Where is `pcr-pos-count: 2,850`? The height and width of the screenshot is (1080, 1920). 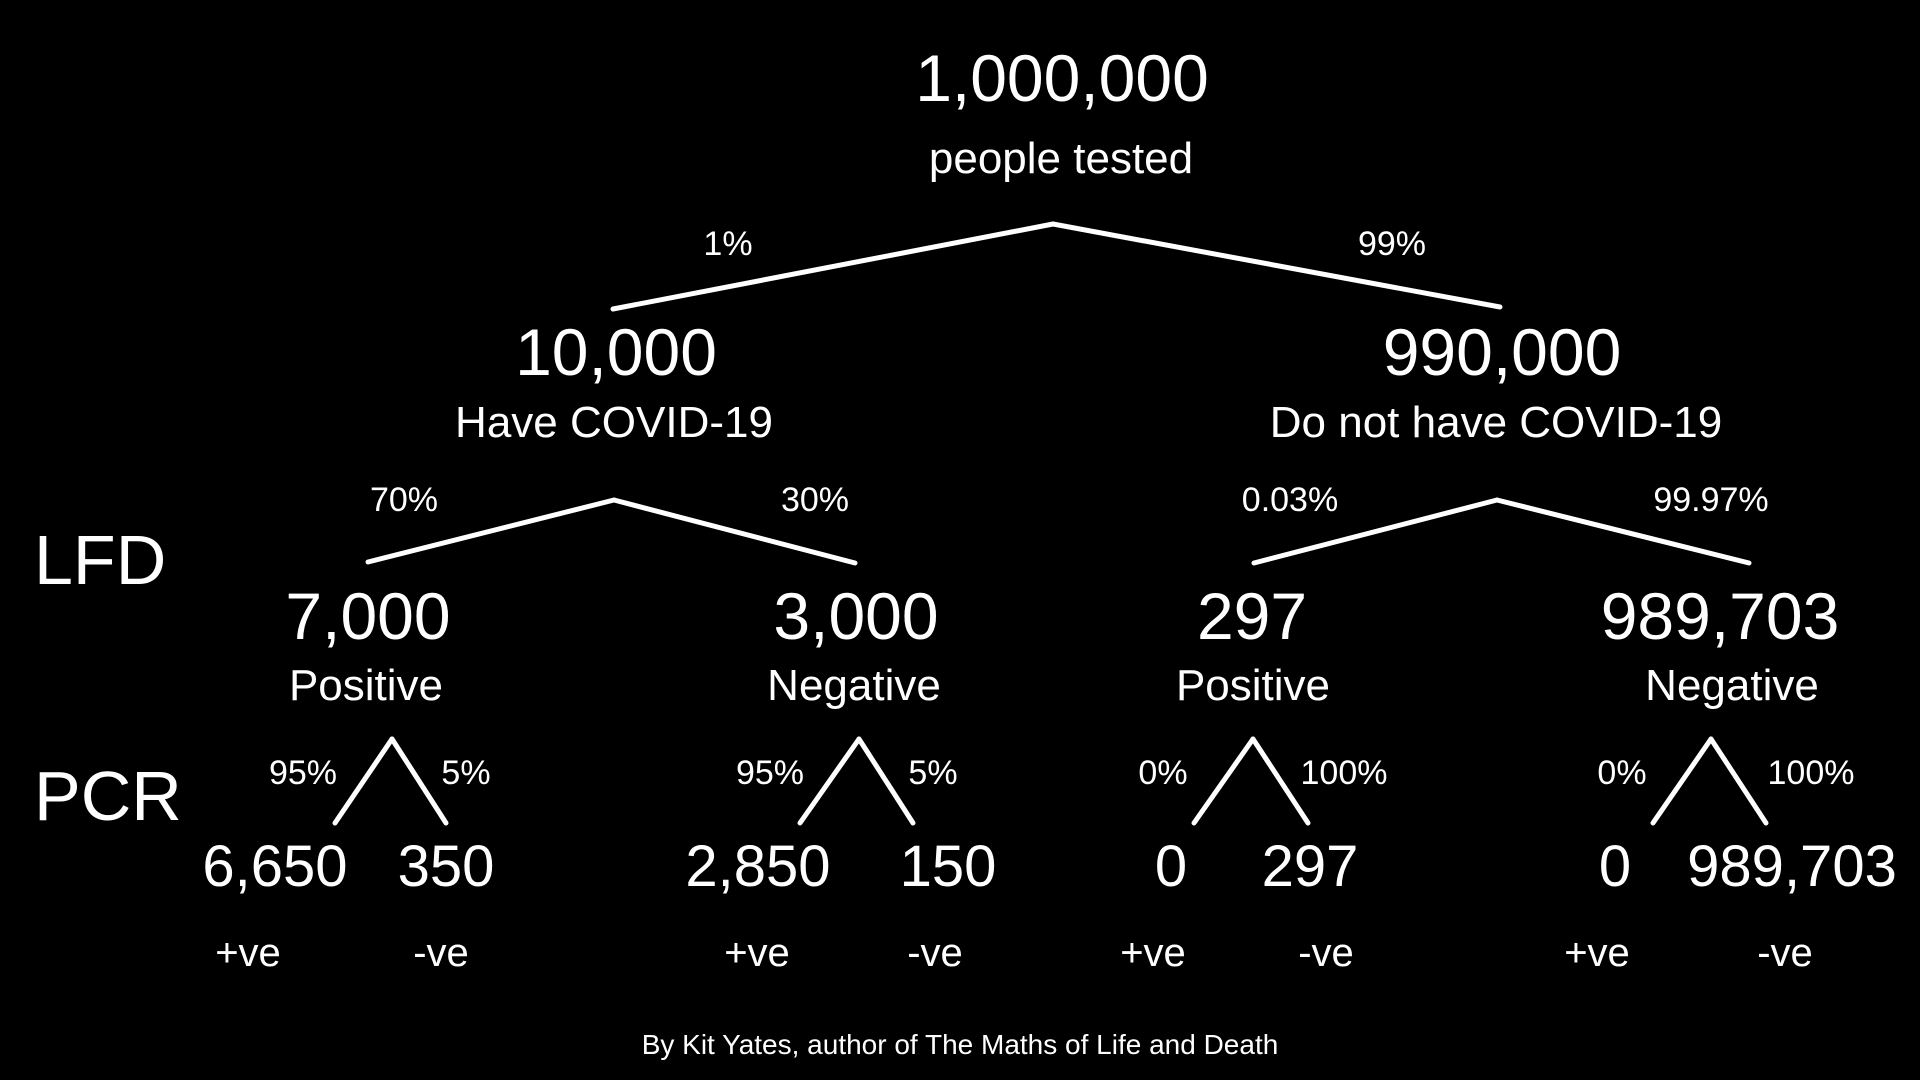 pcr-pos-count: 2,850 is located at coordinates (758, 866).